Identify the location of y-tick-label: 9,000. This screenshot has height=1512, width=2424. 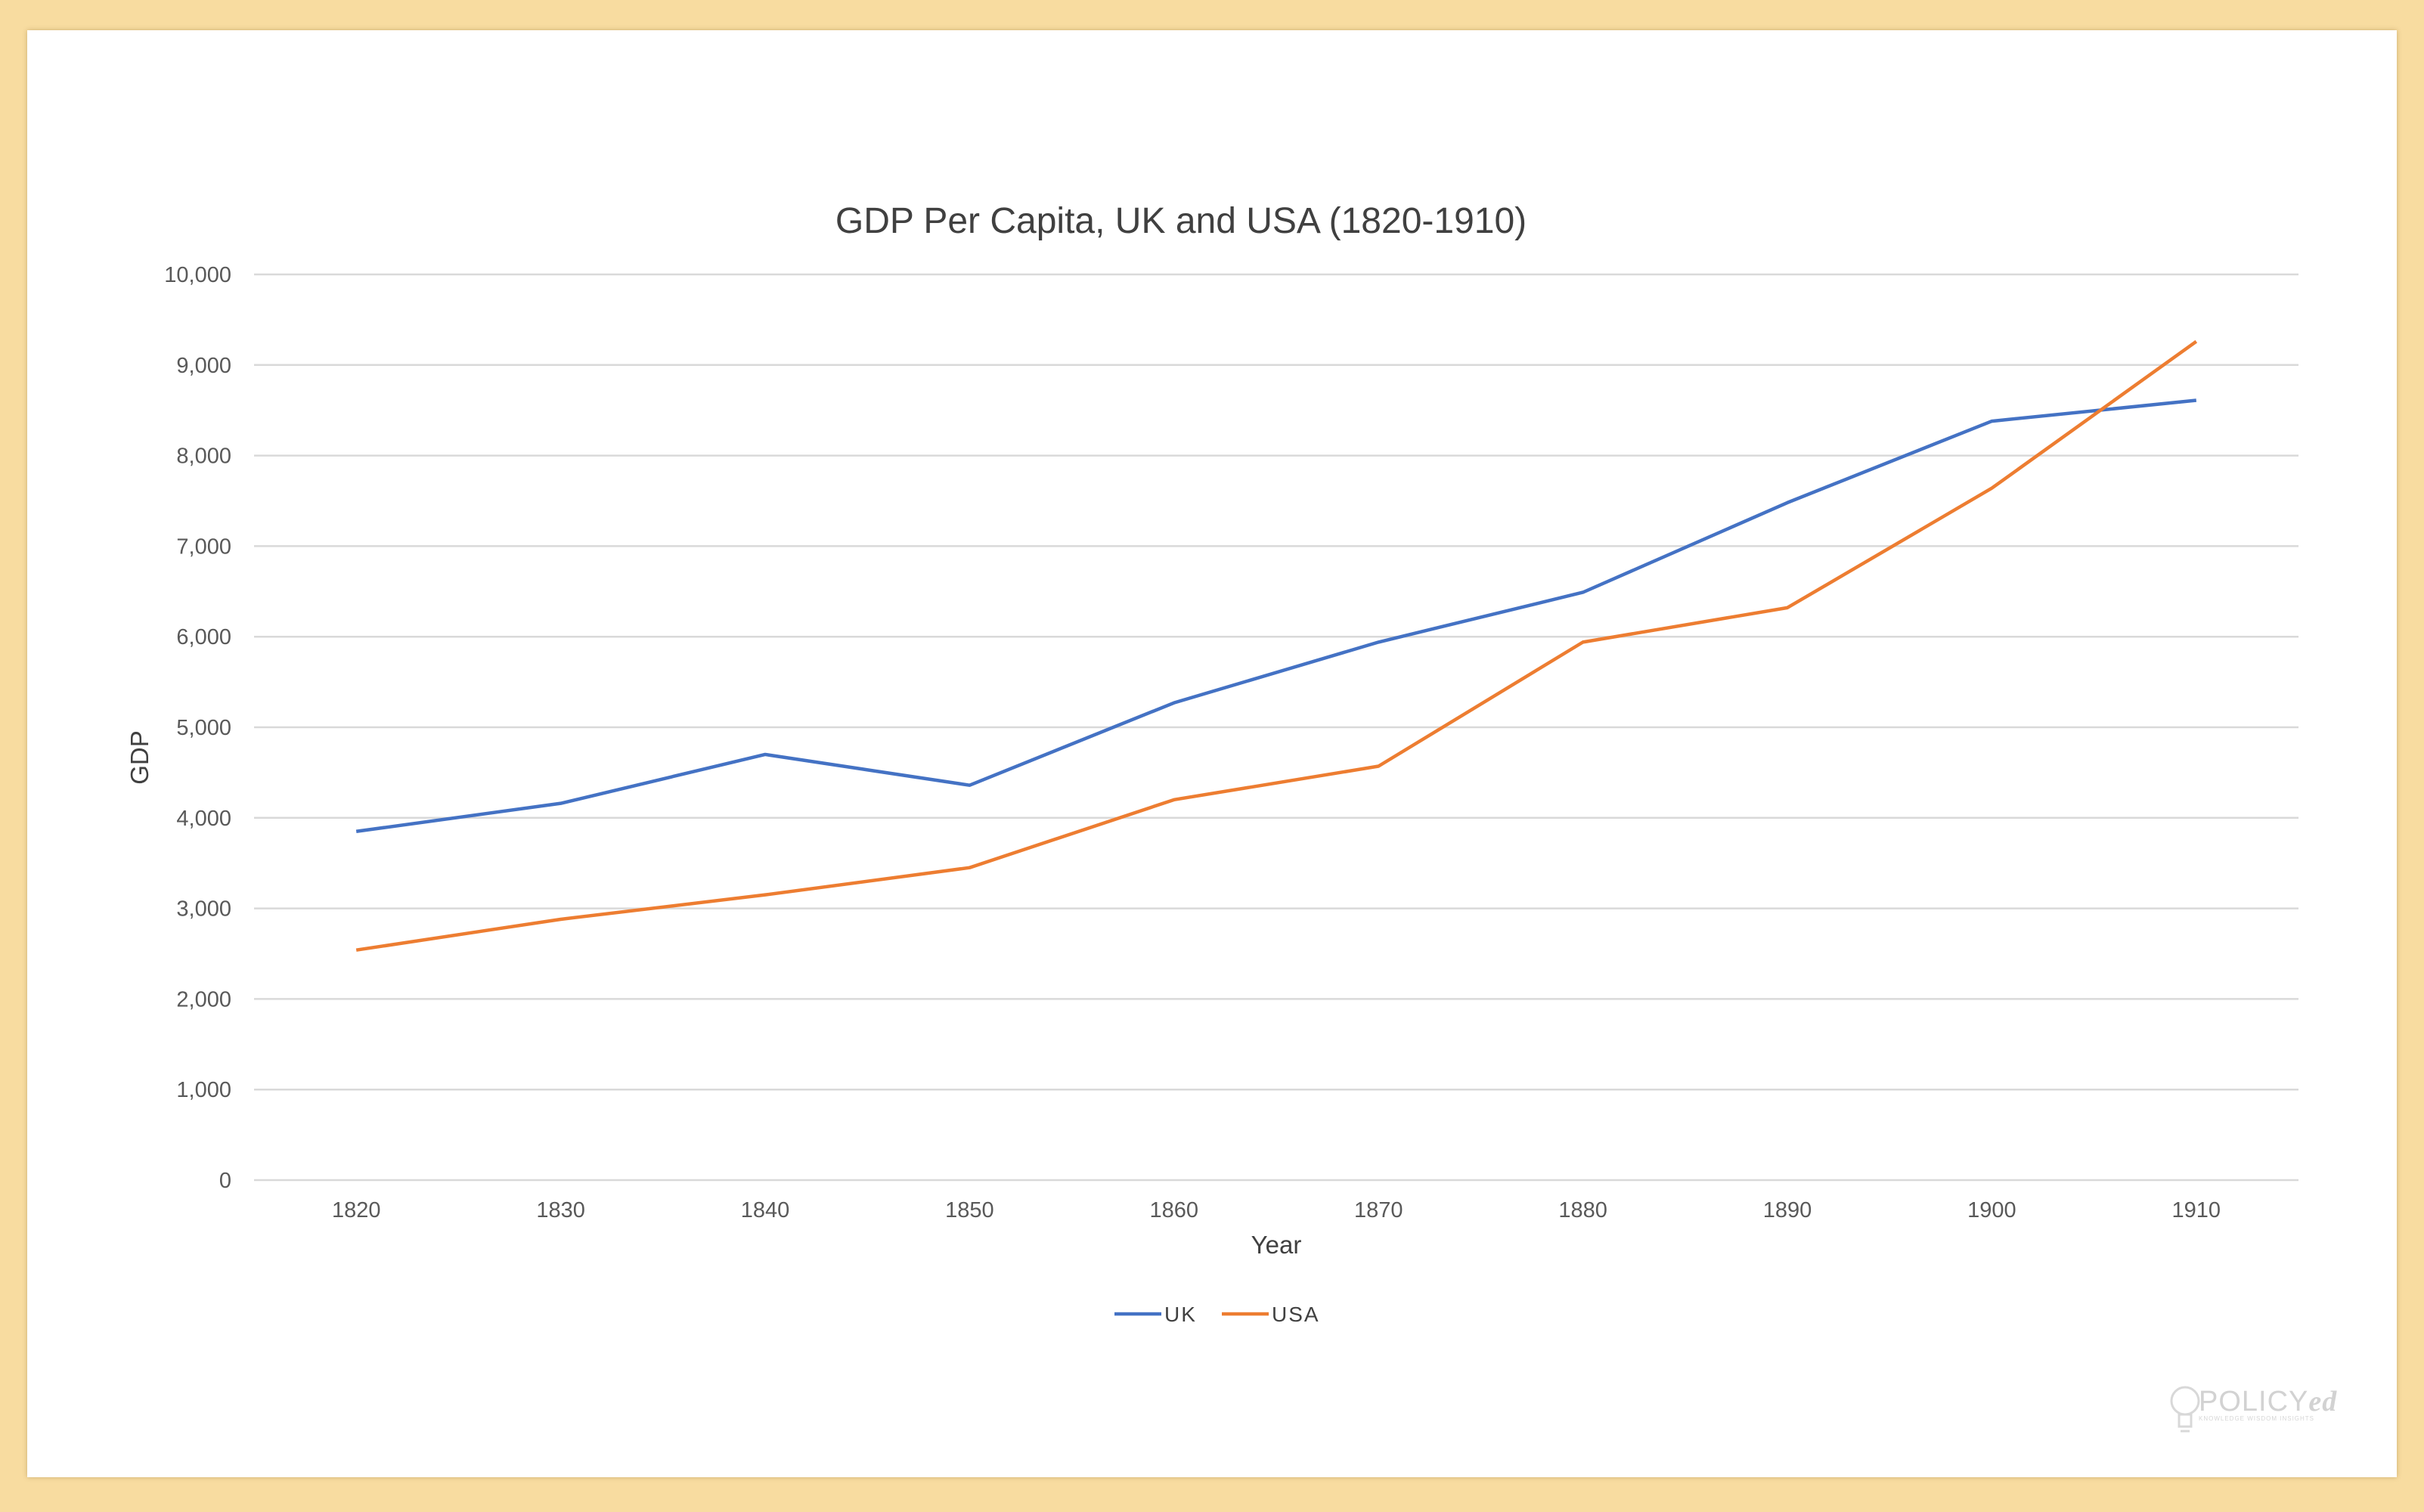
(203, 366).